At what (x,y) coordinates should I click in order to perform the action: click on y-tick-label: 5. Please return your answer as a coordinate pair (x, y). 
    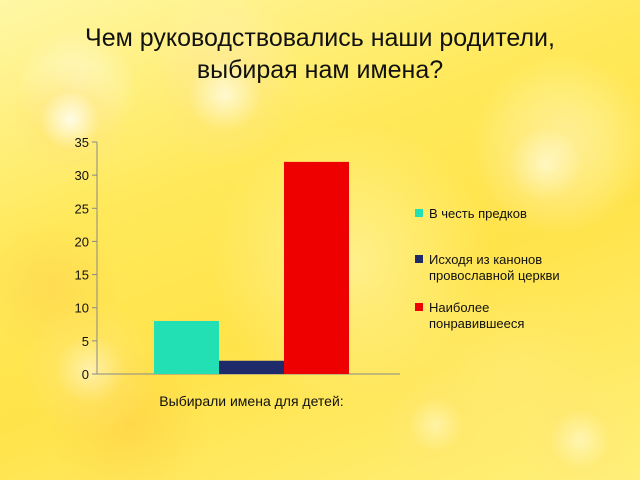
    Looking at the image, I should click on (85, 341).